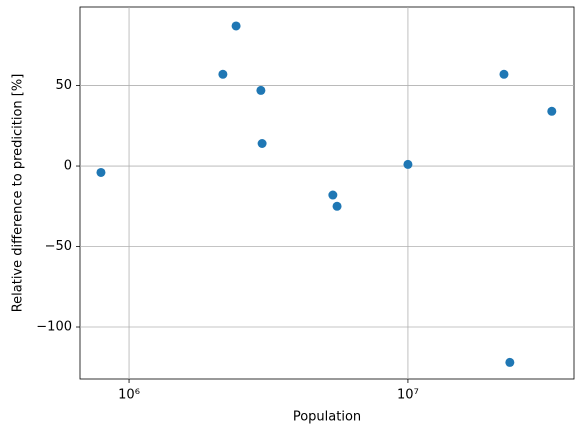 Image resolution: width=584 pixels, height=439 pixels. What do you see at coordinates (129, 395) in the screenshot?
I see `x-tick-label: 10⁶` at bounding box center [129, 395].